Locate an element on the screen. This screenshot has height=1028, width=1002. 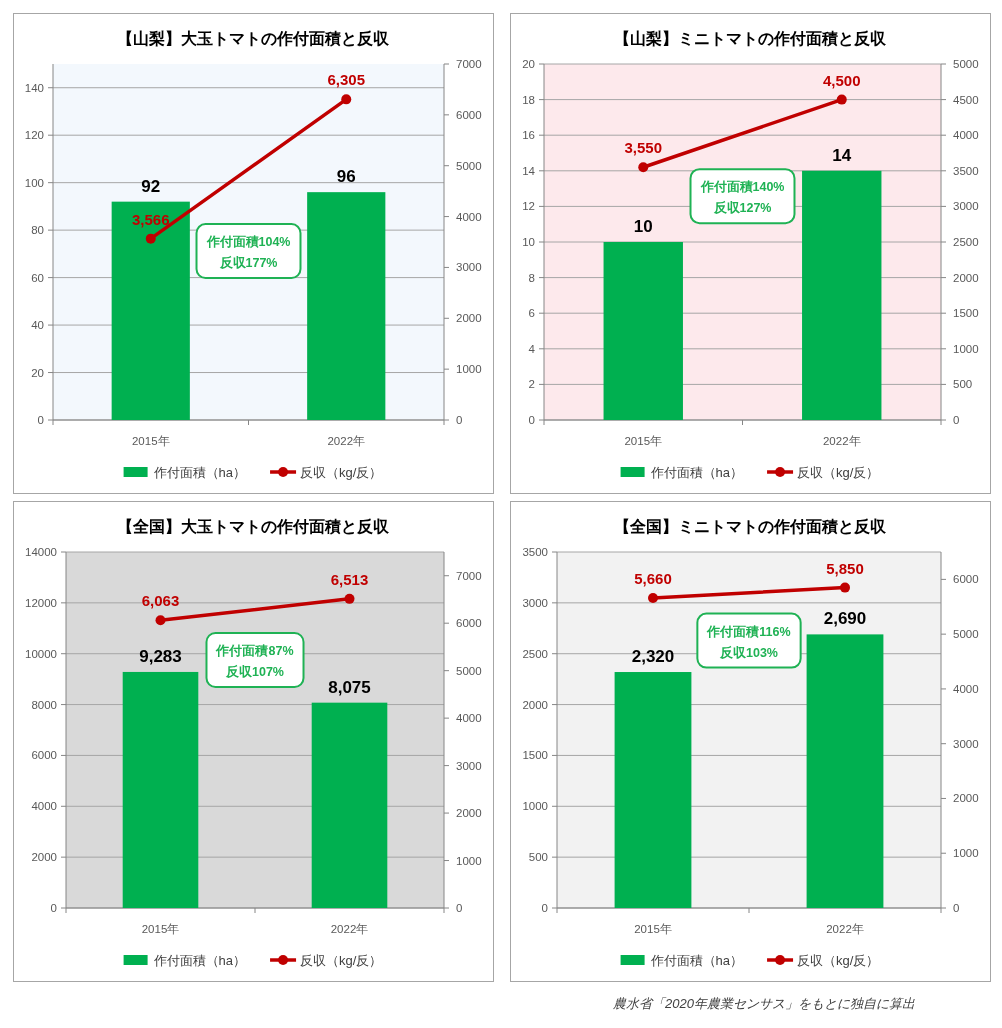
annotation: 反収127% is located at coordinates (742, 208).